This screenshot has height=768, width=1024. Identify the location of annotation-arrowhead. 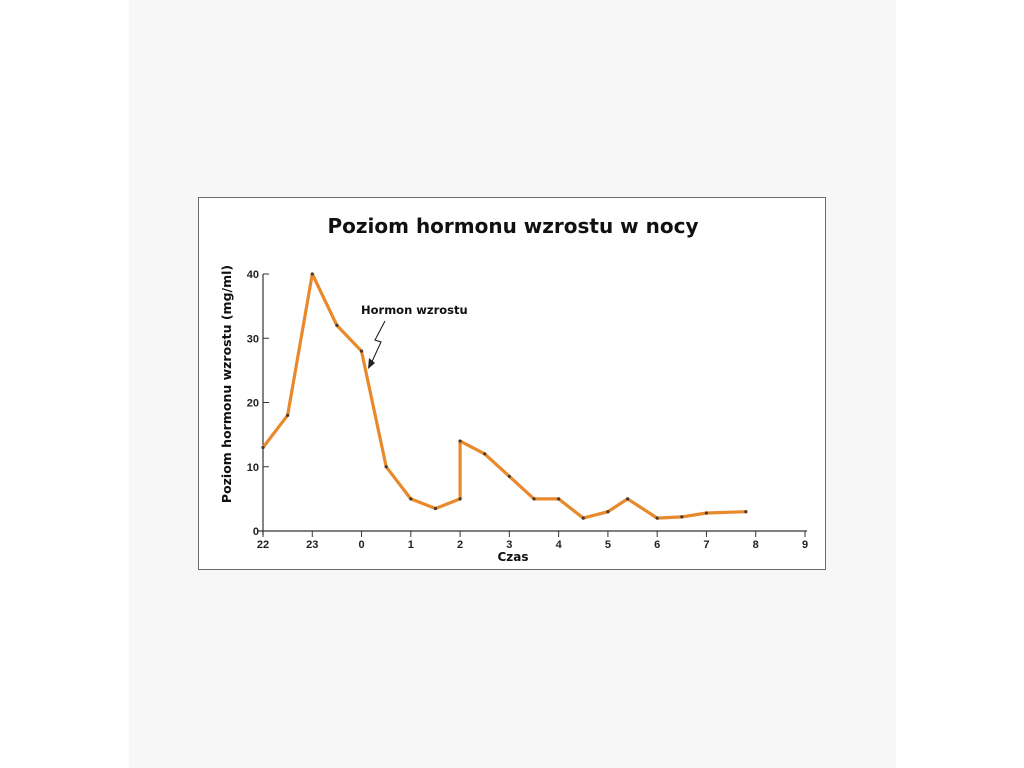
(371, 363).